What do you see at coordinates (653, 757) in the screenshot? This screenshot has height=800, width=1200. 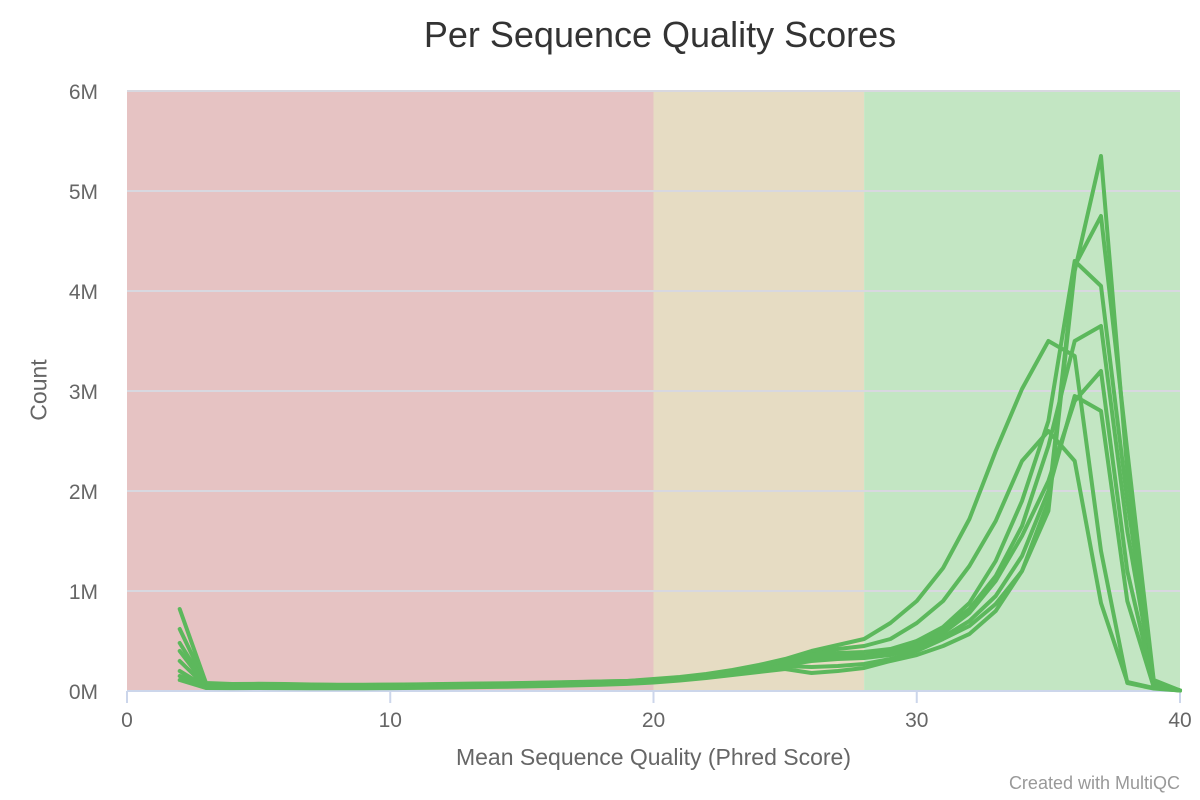 I see `x-axis-title: Mean Sequence Quality (Phred Score)` at bounding box center [653, 757].